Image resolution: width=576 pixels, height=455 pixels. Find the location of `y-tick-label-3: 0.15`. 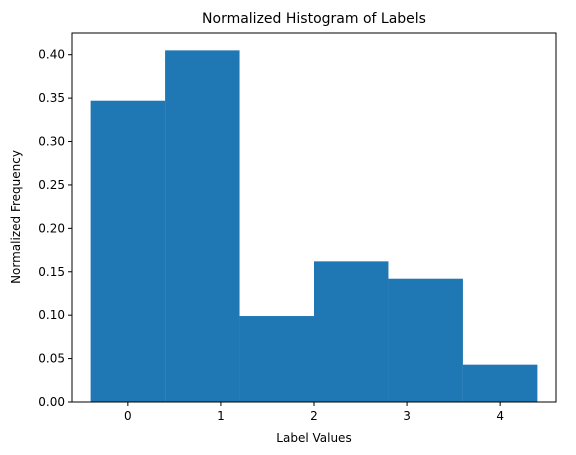

y-tick-label-3: 0.15 is located at coordinates (51, 272).